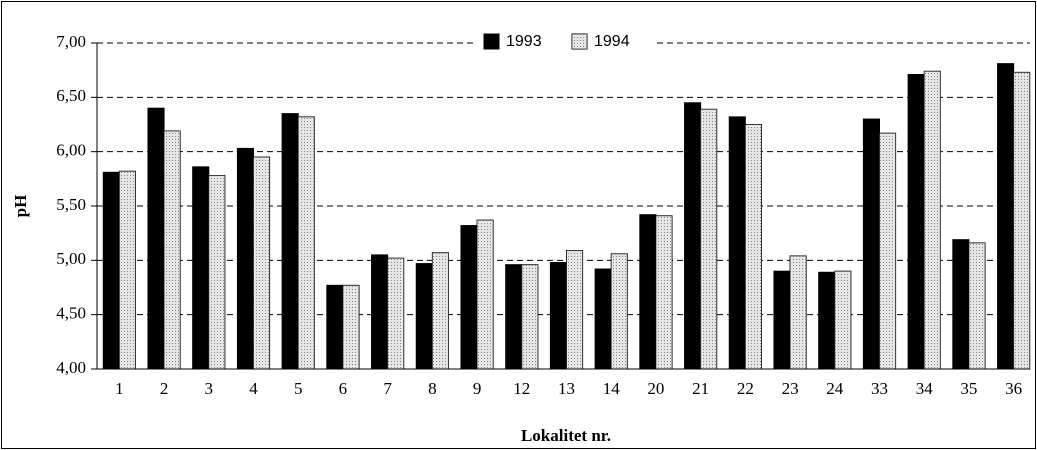 The image size is (1037, 450). Describe the element at coordinates (71, 367) in the screenshot. I see `y-tick-label: 4,00` at that location.